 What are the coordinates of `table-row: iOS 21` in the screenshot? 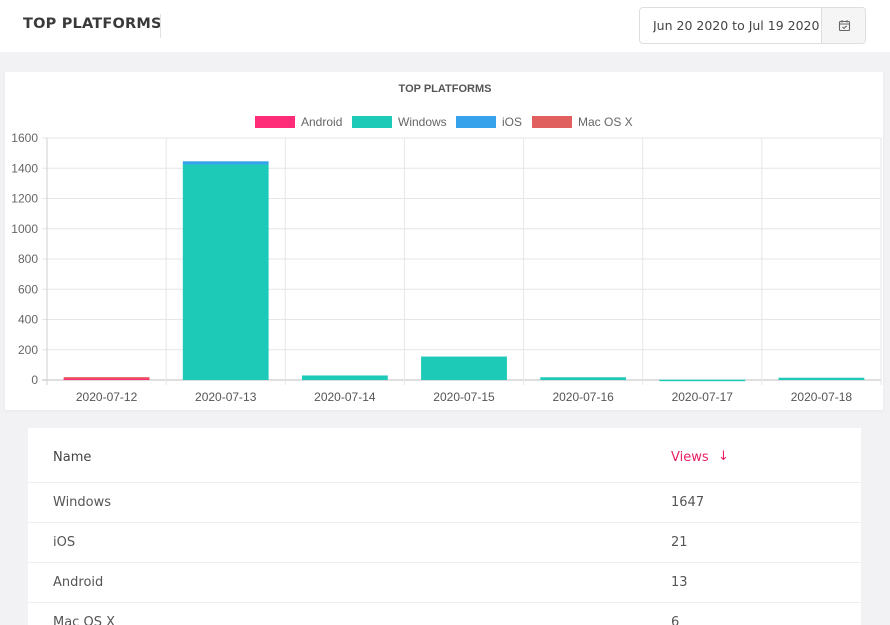 It's located at (444, 542).